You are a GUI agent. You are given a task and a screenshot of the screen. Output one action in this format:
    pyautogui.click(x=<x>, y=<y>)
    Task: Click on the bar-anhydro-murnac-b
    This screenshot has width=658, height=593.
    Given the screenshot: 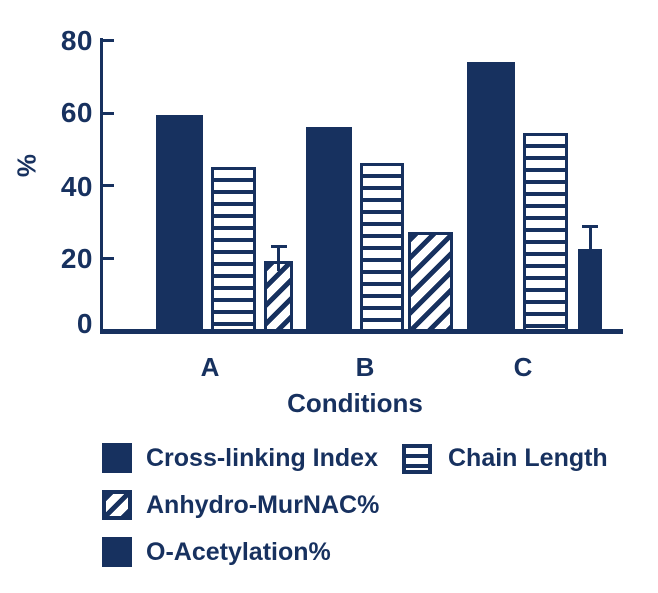 What is the action you would take?
    pyautogui.click(x=430, y=282)
    